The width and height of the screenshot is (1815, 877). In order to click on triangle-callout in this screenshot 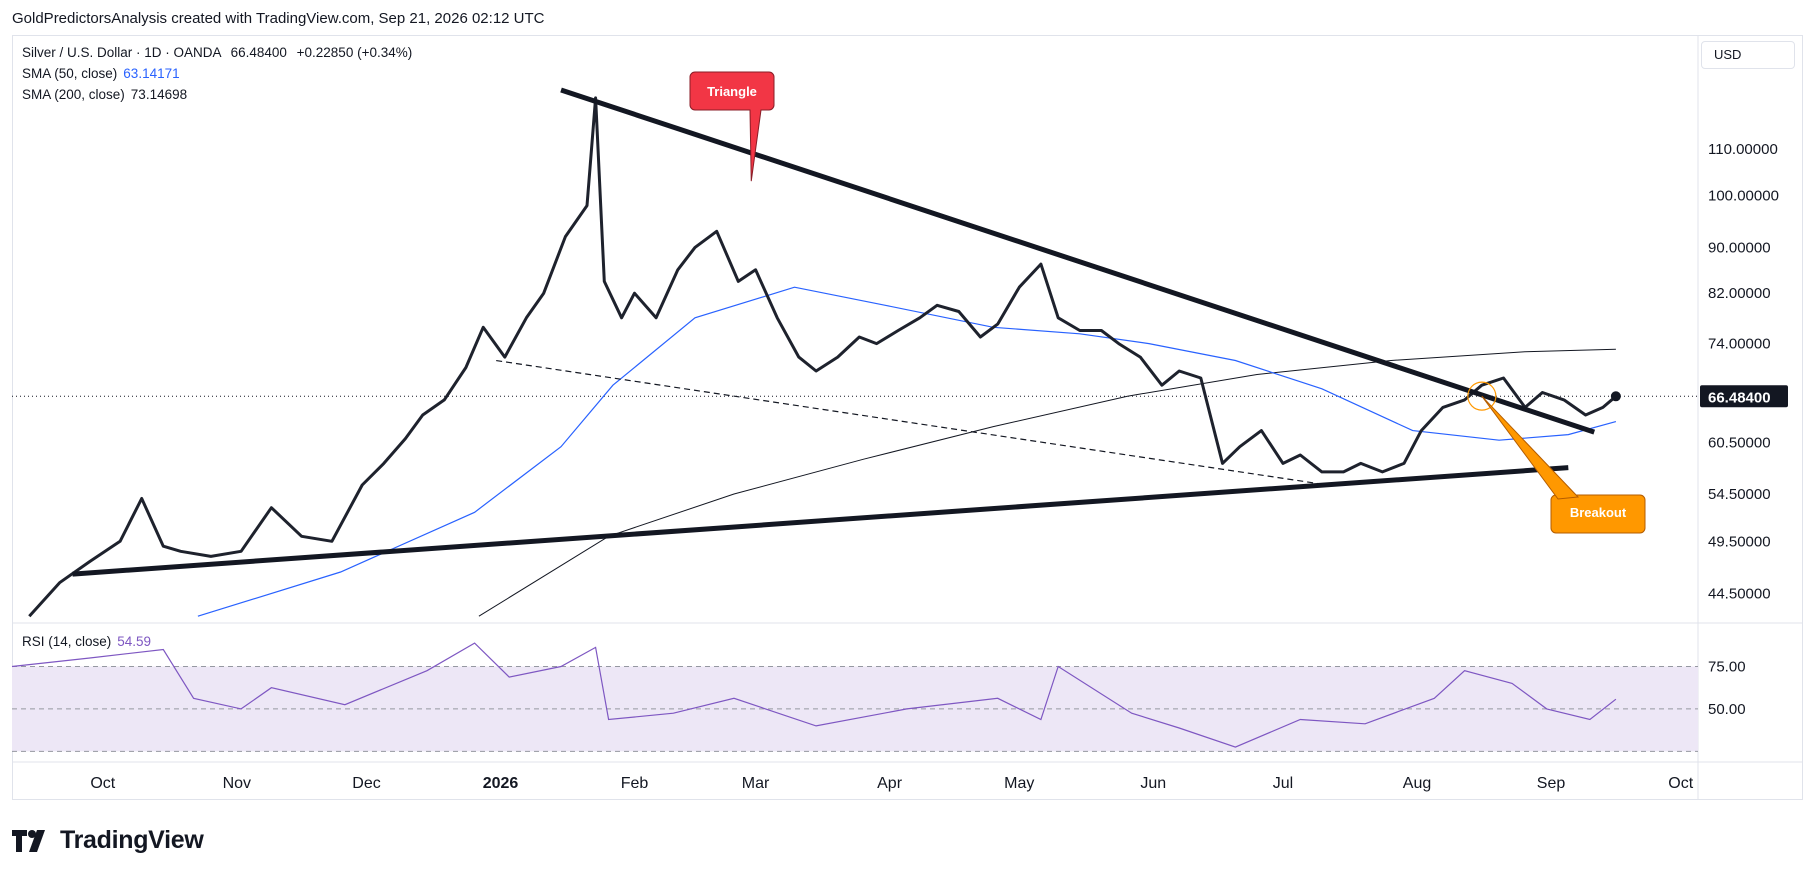, I will do `click(732, 126)`.